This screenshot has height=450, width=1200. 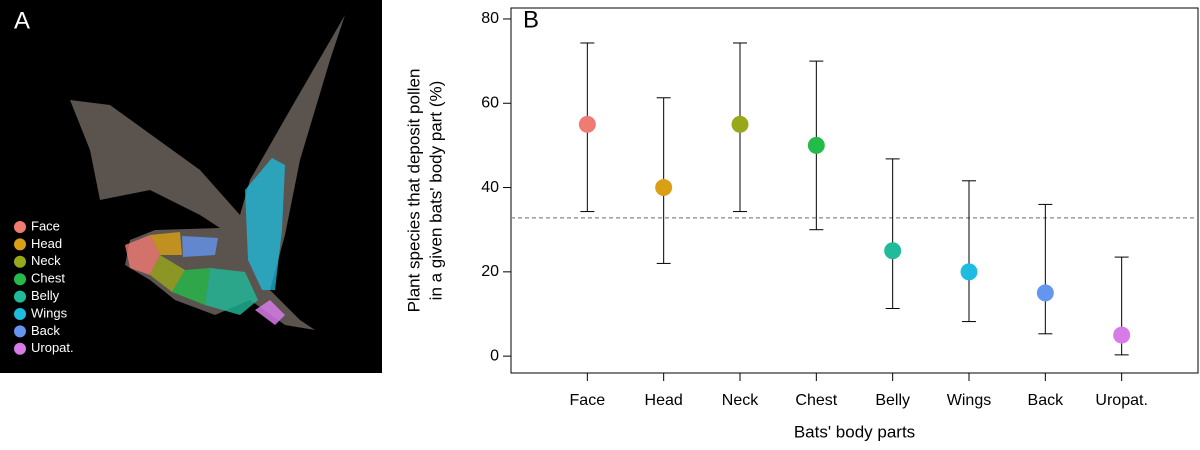 I want to click on legend-label: Wings, so click(x=49, y=312).